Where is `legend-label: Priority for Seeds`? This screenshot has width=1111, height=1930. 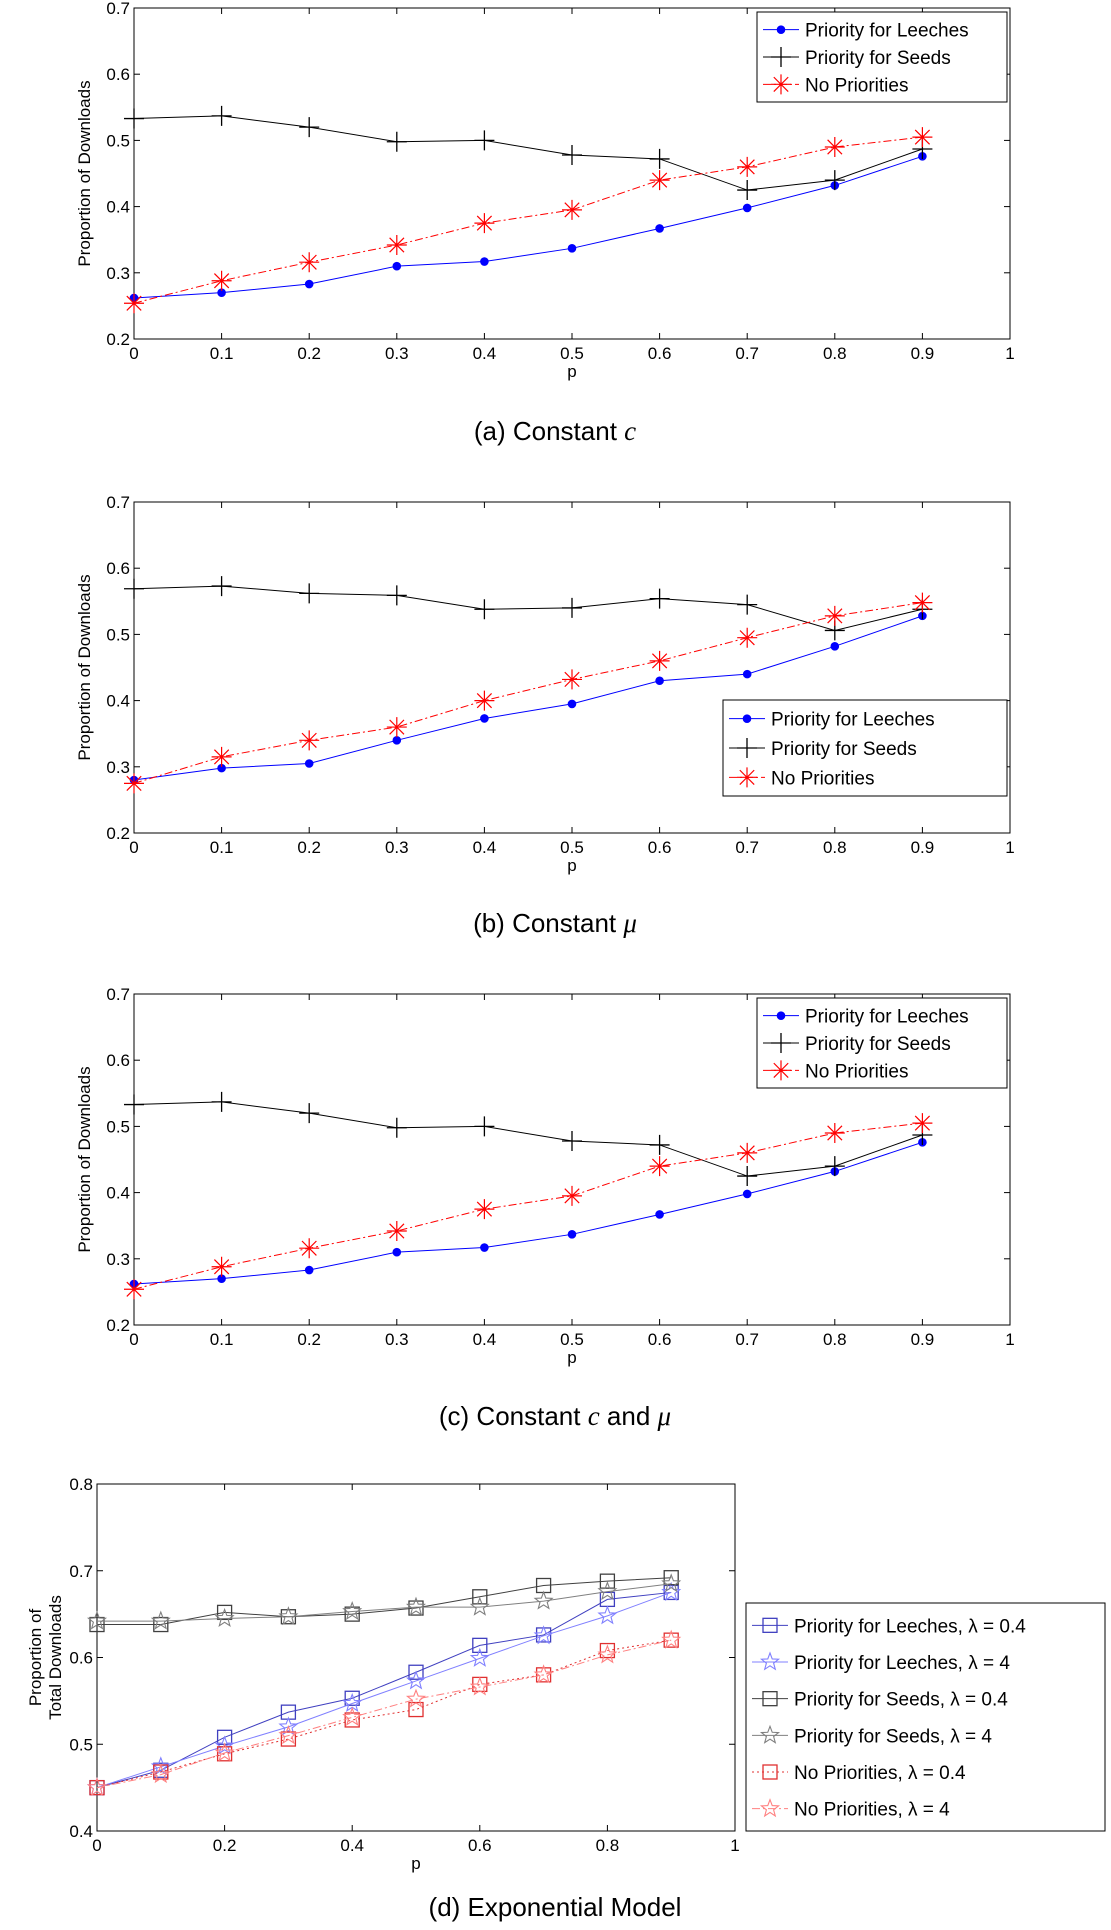
legend-label: Priority for Seeds is located at coordinates (878, 1044).